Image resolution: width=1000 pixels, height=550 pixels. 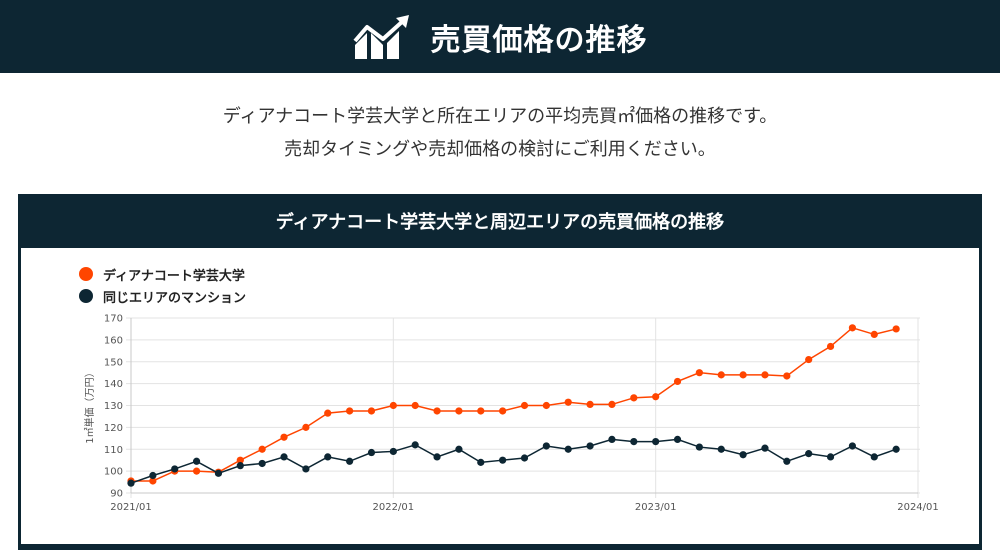 What do you see at coordinates (380, 36) in the screenshot?
I see `chart-up-icon` at bounding box center [380, 36].